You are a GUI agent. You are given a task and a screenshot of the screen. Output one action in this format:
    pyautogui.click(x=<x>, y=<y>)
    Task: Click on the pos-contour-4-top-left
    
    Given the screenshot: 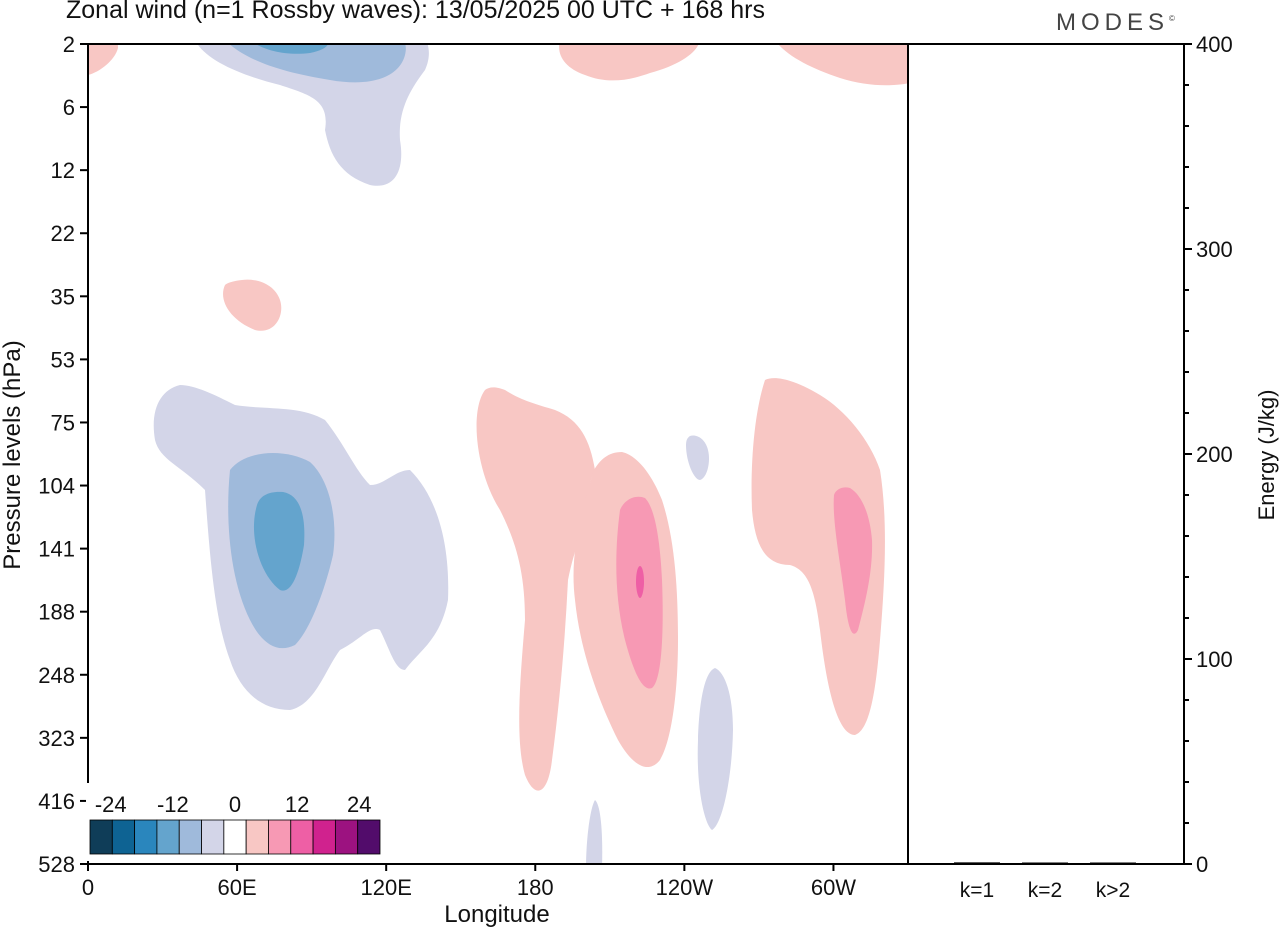 What is the action you would take?
    pyautogui.click(x=103, y=59)
    